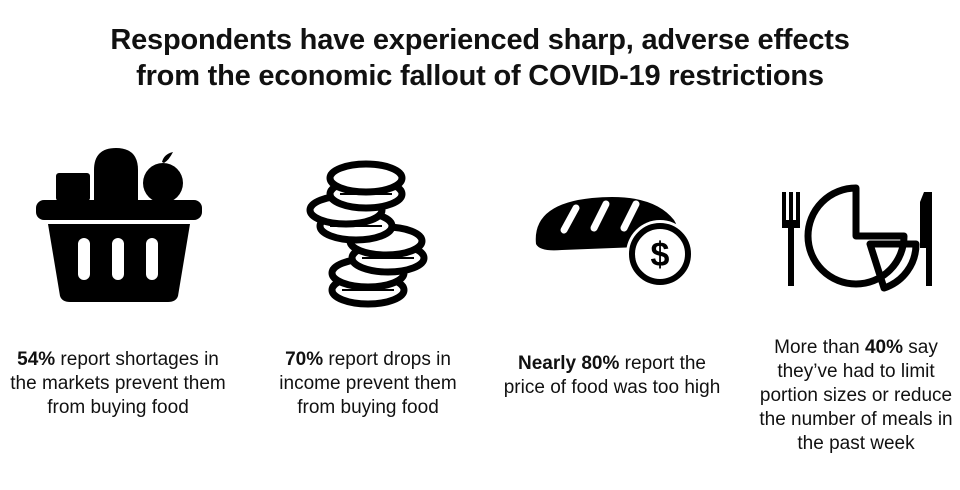  What do you see at coordinates (304, 359) in the screenshot?
I see `stat-value: 70%` at bounding box center [304, 359].